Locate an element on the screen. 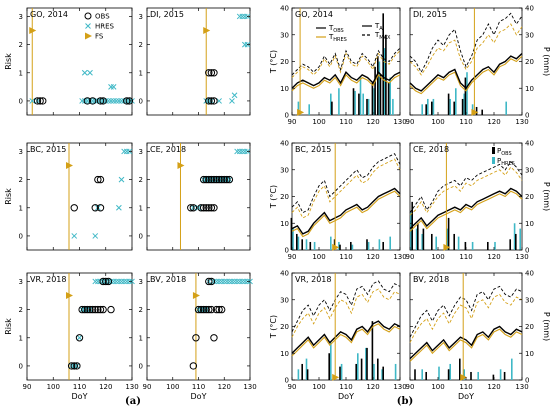 This screenshot has height=410, width=550. y-axis-label-right: P (mm) is located at coordinates (546, 196).